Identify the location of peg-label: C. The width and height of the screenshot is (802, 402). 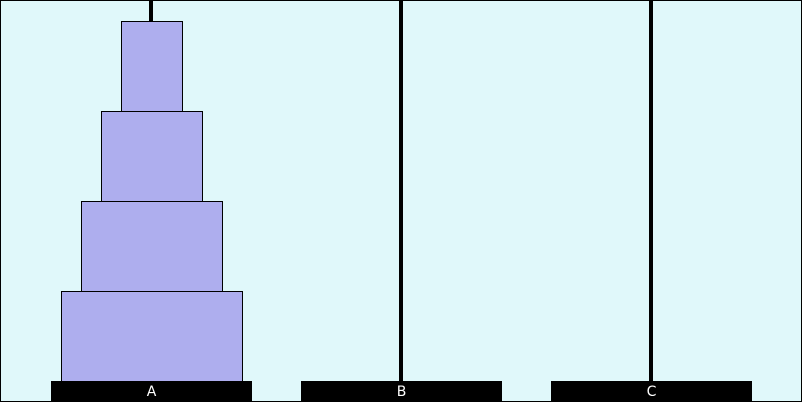
(652, 392).